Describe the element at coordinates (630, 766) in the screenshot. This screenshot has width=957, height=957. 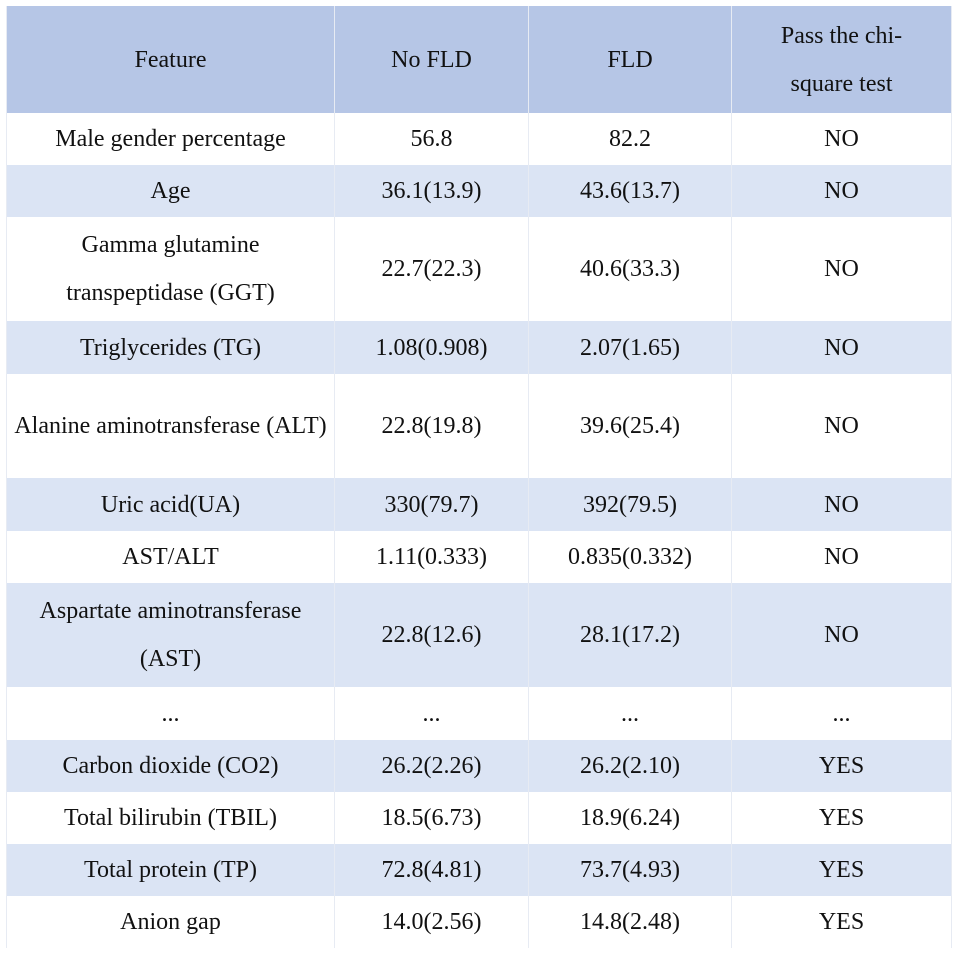
I see `cell-fld: 26.2(2.10)` at that location.